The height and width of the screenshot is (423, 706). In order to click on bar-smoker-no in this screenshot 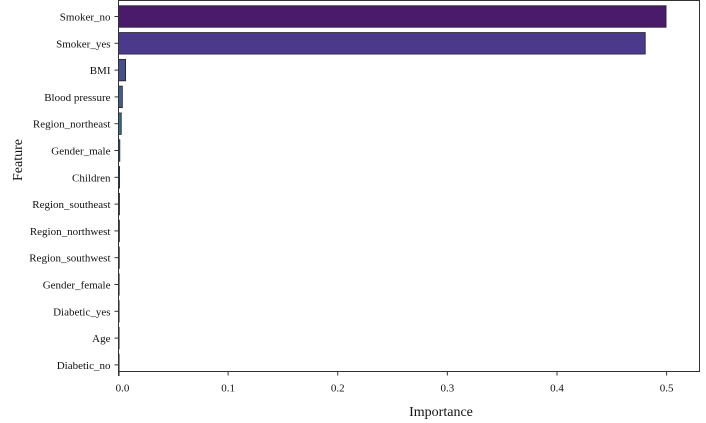, I will do `click(392, 16)`.